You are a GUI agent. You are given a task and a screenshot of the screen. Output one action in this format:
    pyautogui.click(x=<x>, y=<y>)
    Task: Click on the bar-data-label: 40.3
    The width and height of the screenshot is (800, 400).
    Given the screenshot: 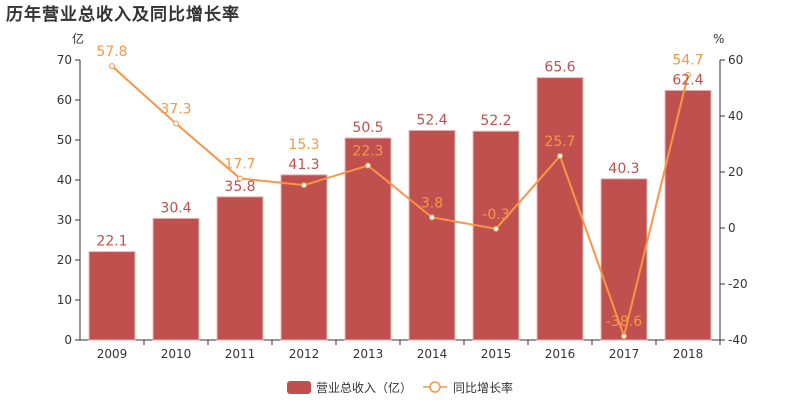 What is the action you would take?
    pyautogui.click(x=623, y=169)
    